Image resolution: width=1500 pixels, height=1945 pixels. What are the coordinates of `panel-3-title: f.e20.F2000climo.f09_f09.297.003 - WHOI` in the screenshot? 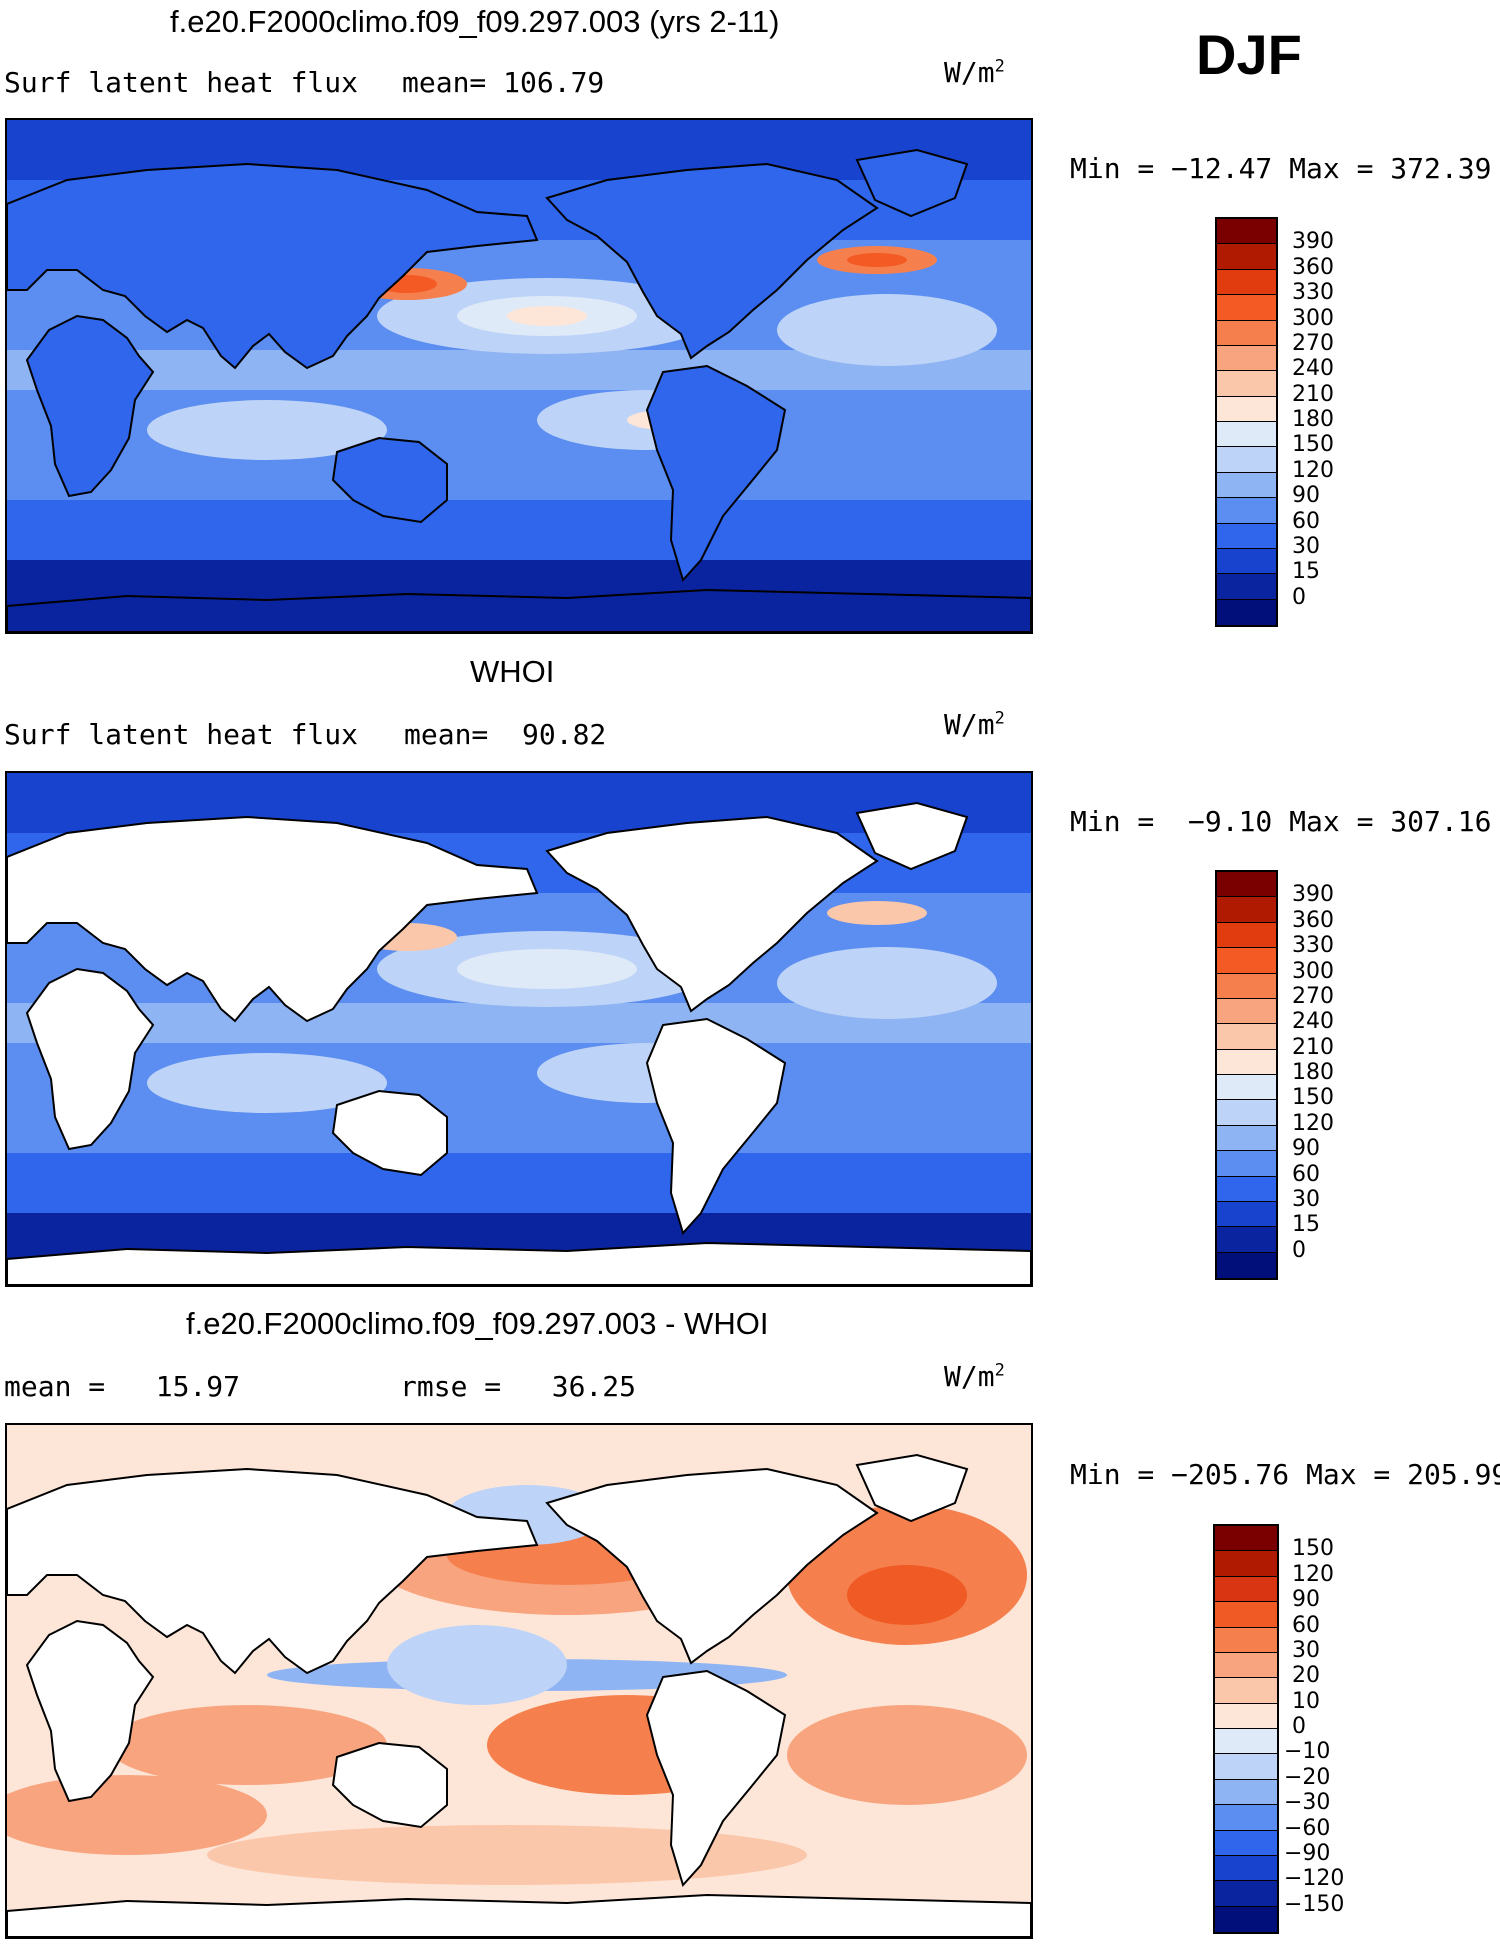 It's located at (477, 1323).